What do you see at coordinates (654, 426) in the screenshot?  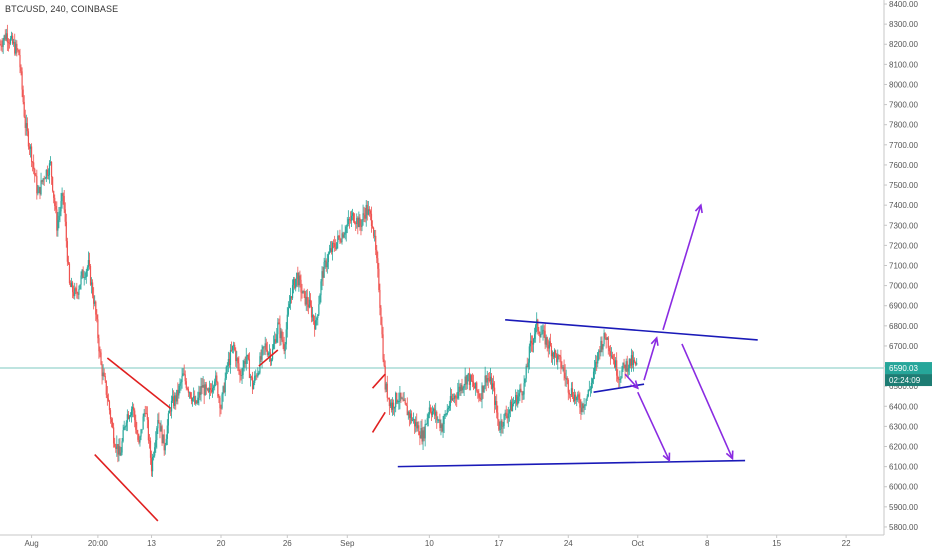 I see `arrow-down-left` at bounding box center [654, 426].